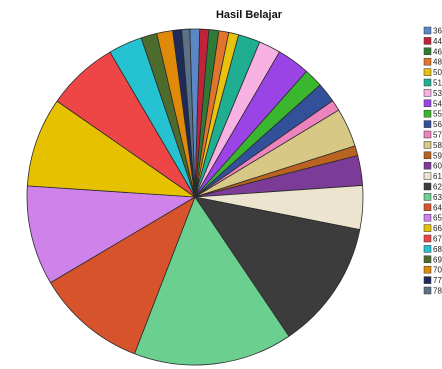  What do you see at coordinates (437, 155) in the screenshot?
I see `legend-label-59: 59` at bounding box center [437, 155].